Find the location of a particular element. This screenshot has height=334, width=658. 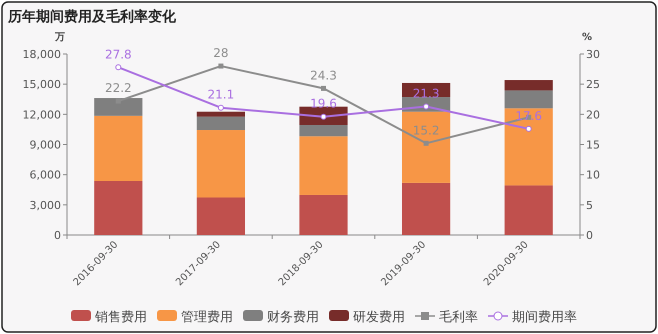

y-tick-label: 0 is located at coordinates (57, 235).